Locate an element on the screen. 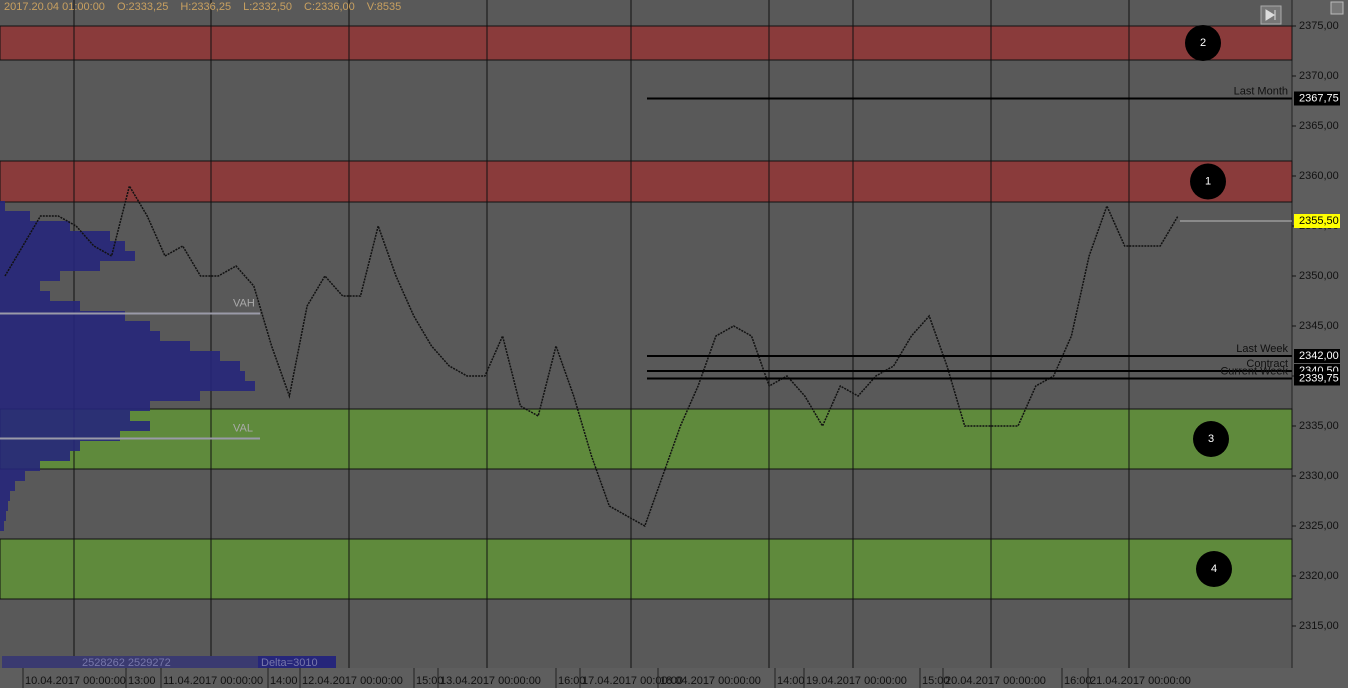 This screenshot has width=1348, height=688. level-label: 2367,75 is located at coordinates (1319, 98).